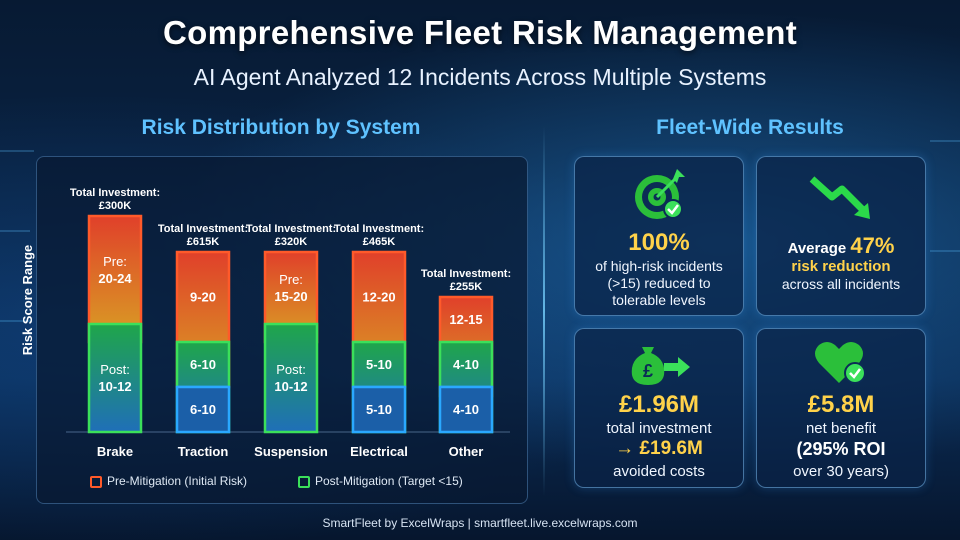 The height and width of the screenshot is (540, 960). What do you see at coordinates (379, 451) in the screenshot?
I see `category-label: Electrical` at bounding box center [379, 451].